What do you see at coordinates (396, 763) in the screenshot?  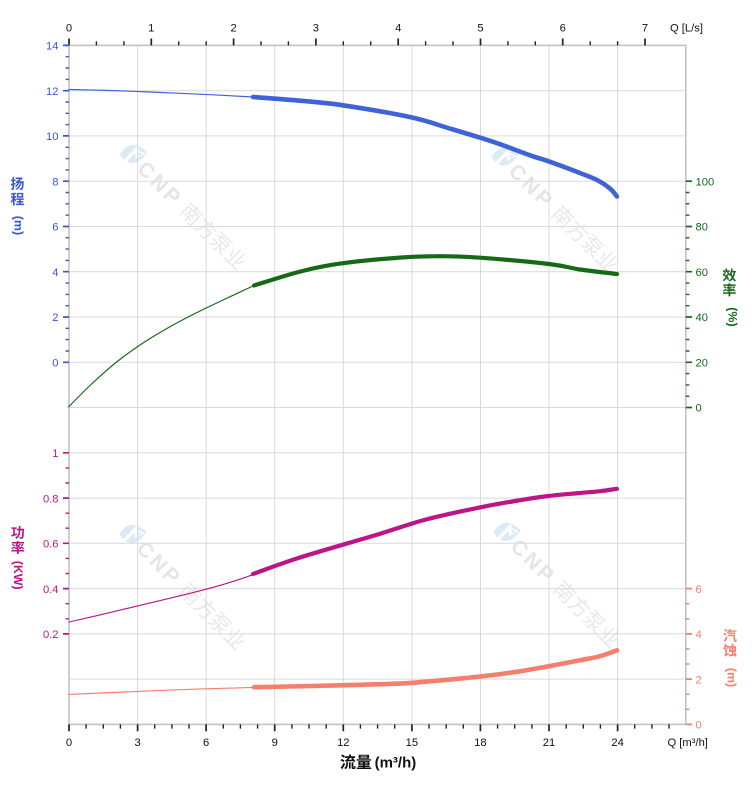 I see `svg-text: (m³/h)` at bounding box center [396, 763].